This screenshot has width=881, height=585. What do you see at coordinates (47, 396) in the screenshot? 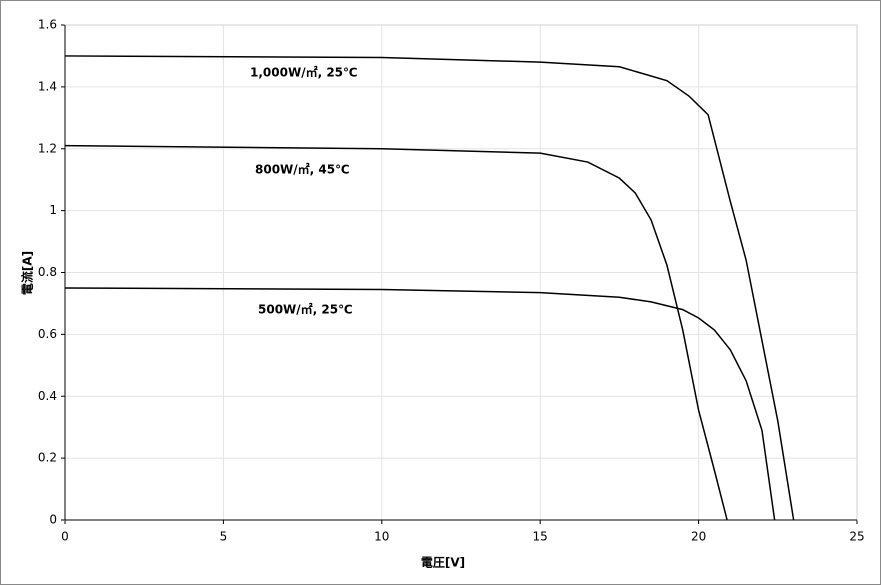
I see `y-tick-label: 0.4` at bounding box center [47, 396].